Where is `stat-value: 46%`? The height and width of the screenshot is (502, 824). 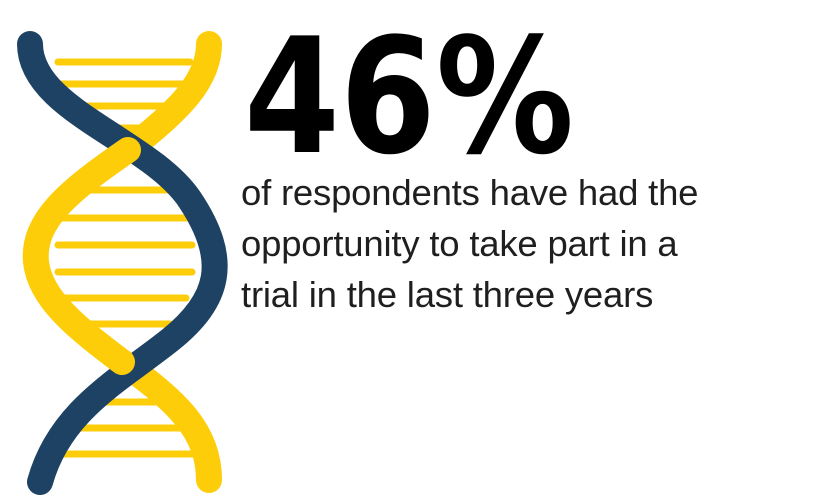
stat-value: 46% is located at coordinates (409, 88).